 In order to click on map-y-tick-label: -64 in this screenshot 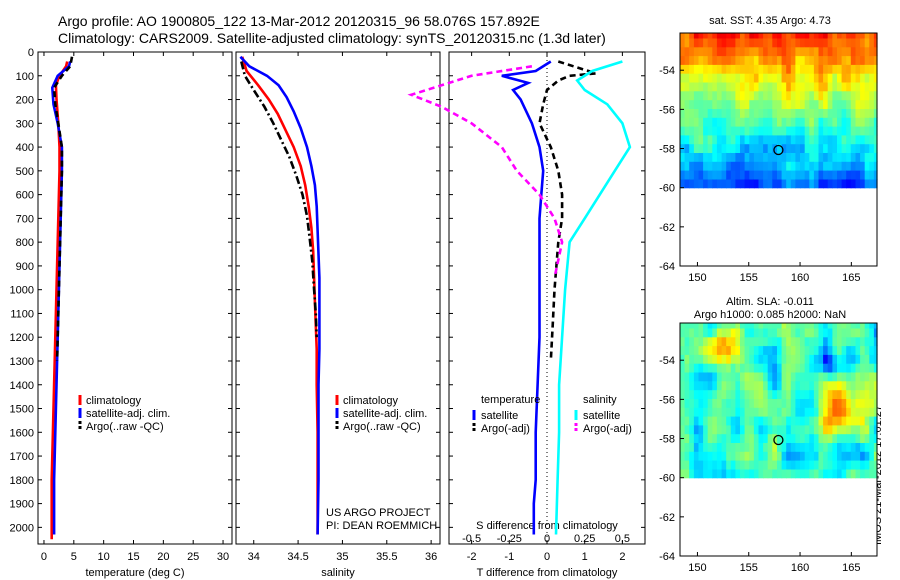, I will do `click(667, 267)`.